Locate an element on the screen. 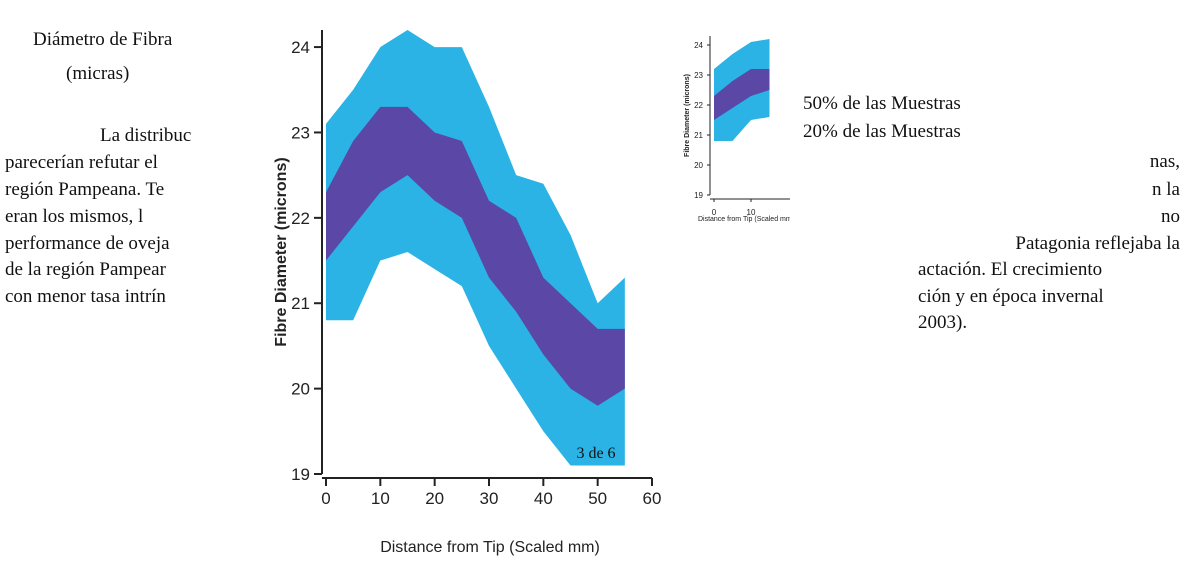  caption: Diámetro de Fibra is located at coordinates (103, 39).